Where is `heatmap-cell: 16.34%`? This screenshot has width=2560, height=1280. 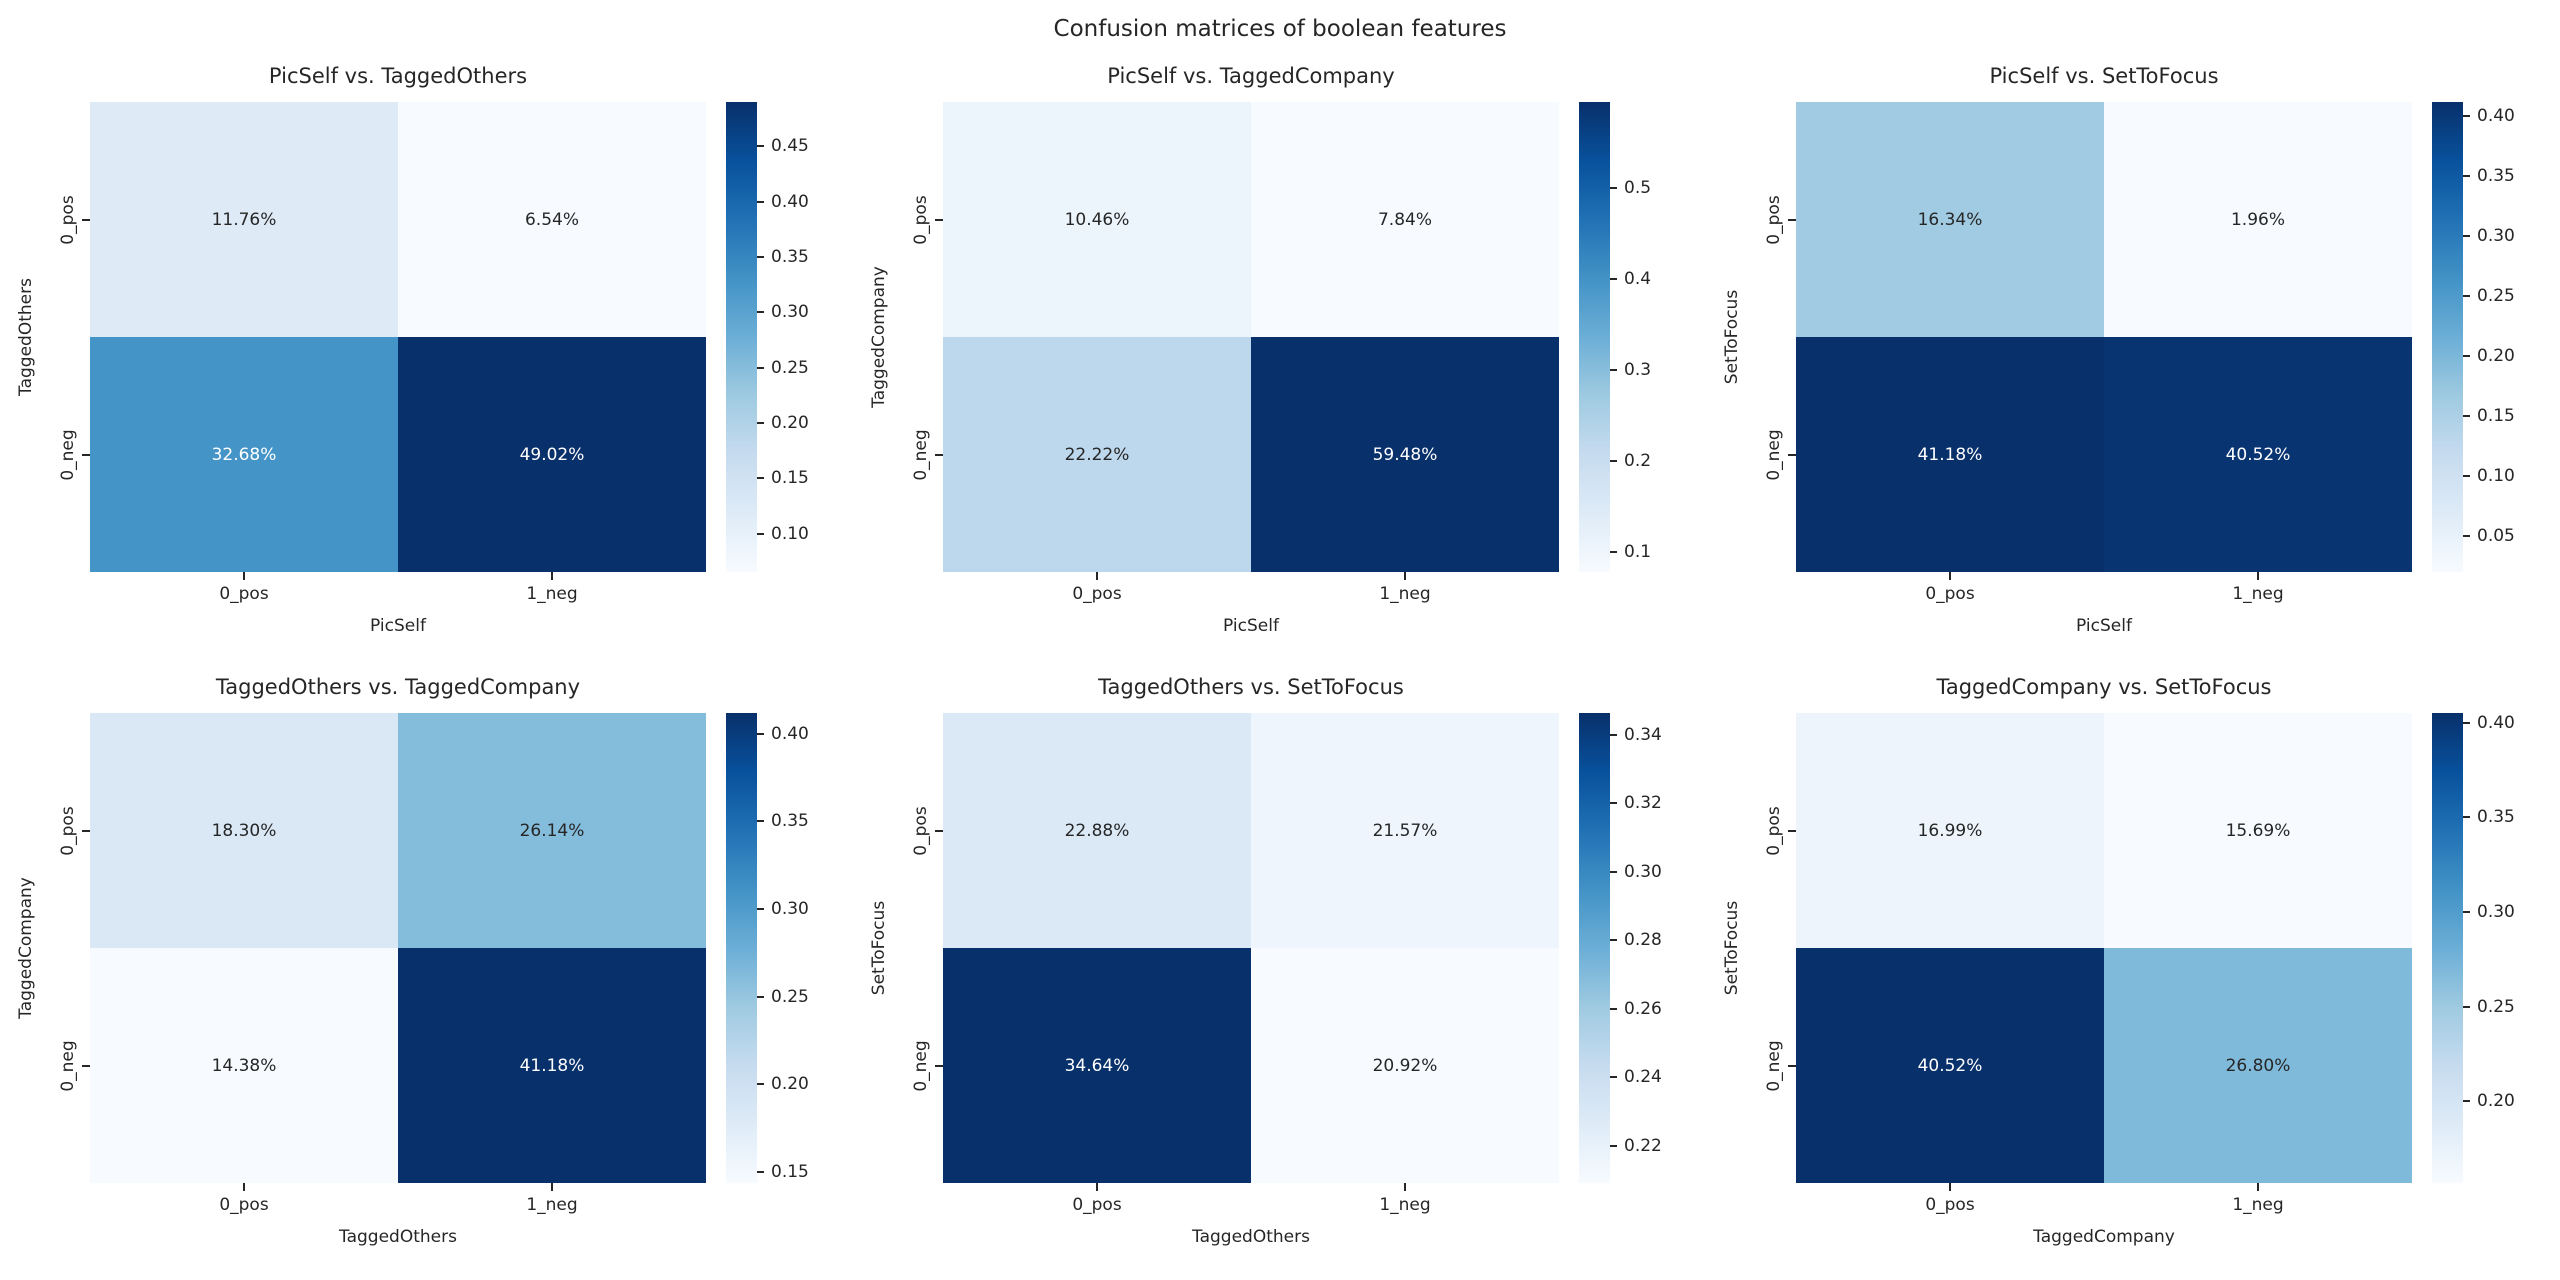 heatmap-cell: 16.34% is located at coordinates (1950, 219).